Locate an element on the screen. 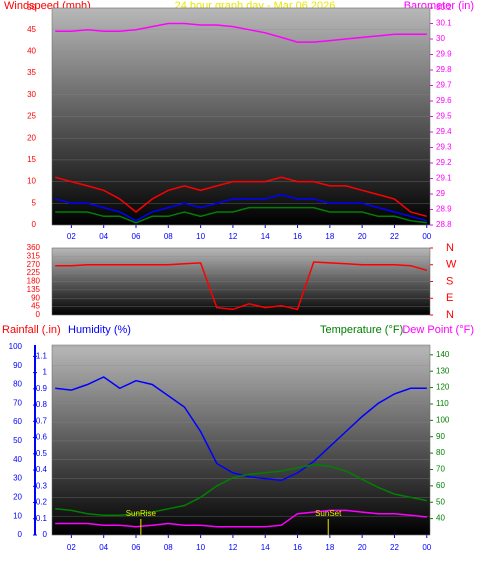 The width and height of the screenshot is (477, 567). y2-tick-label: 120 is located at coordinates (443, 387).